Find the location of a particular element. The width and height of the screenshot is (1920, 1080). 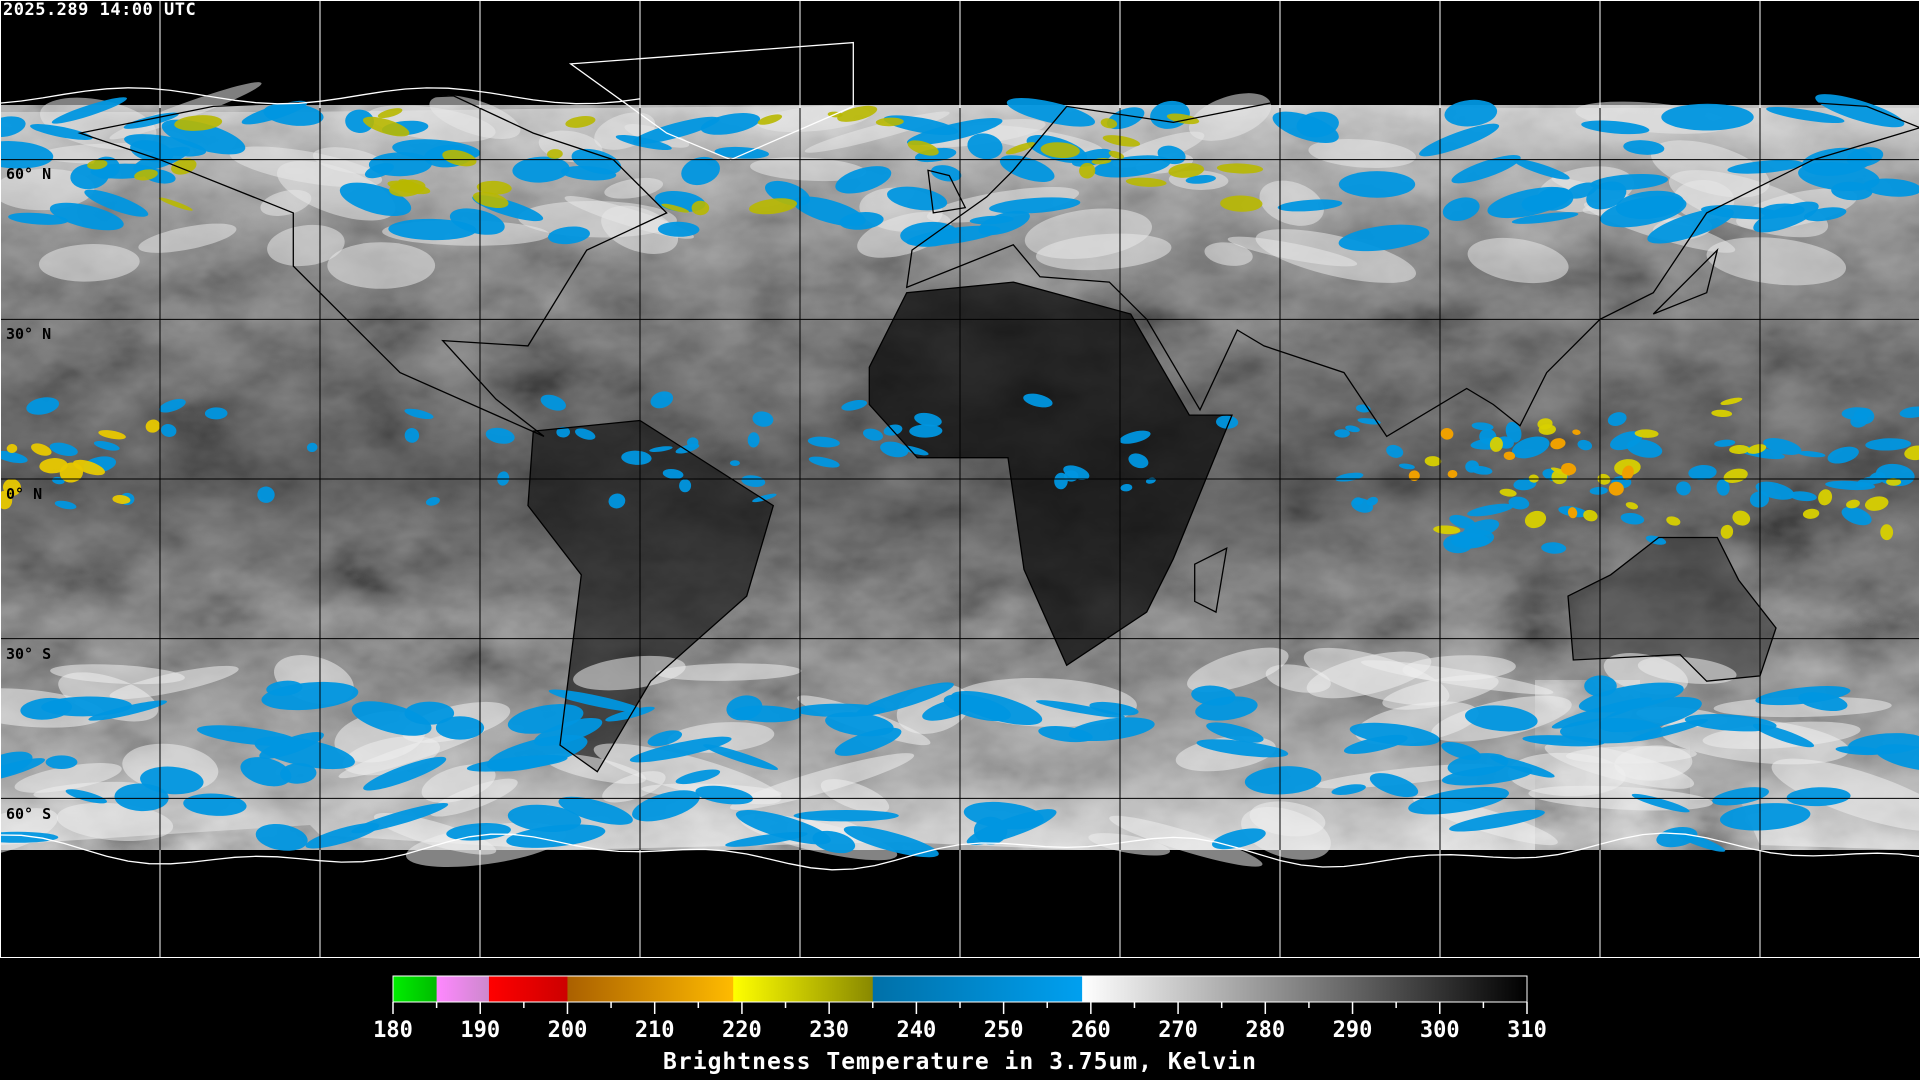

colorbar-tick-label: 240 is located at coordinates (917, 1030).